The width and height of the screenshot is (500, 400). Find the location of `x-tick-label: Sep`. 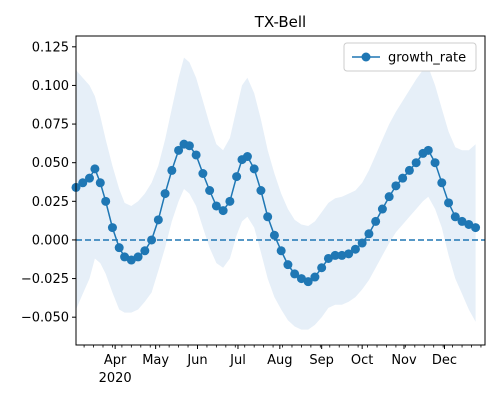

x-tick-label: Sep is located at coordinates (321, 360).